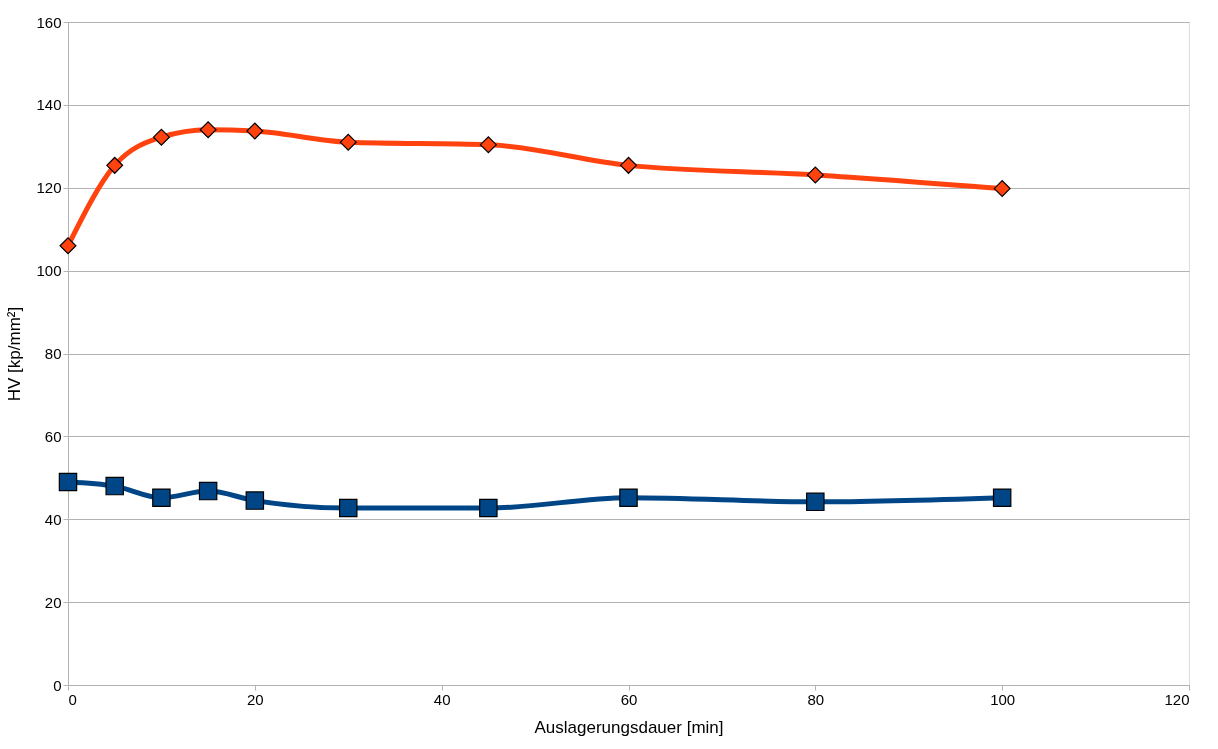 The image size is (1218, 749). I want to click on y-tick-label: 100, so click(49, 271).